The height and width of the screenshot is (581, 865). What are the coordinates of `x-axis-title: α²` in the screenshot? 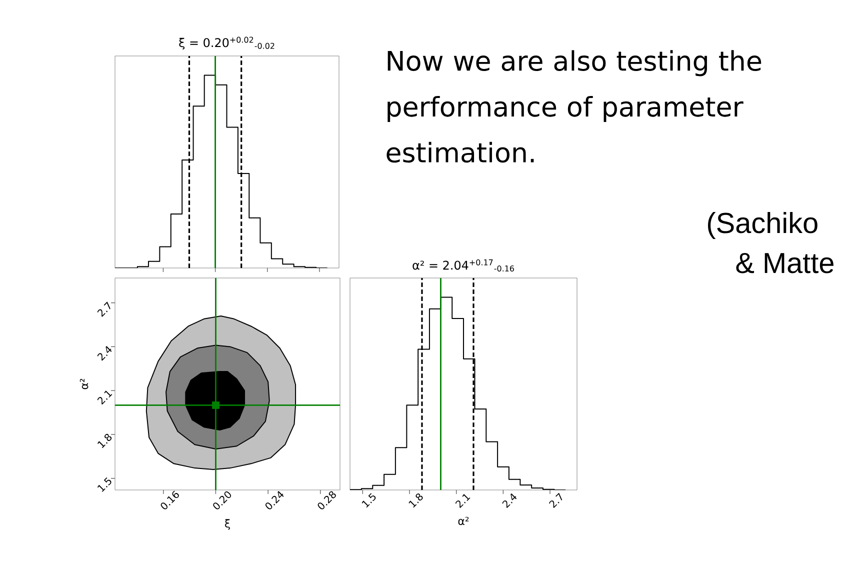 It's located at (463, 521).